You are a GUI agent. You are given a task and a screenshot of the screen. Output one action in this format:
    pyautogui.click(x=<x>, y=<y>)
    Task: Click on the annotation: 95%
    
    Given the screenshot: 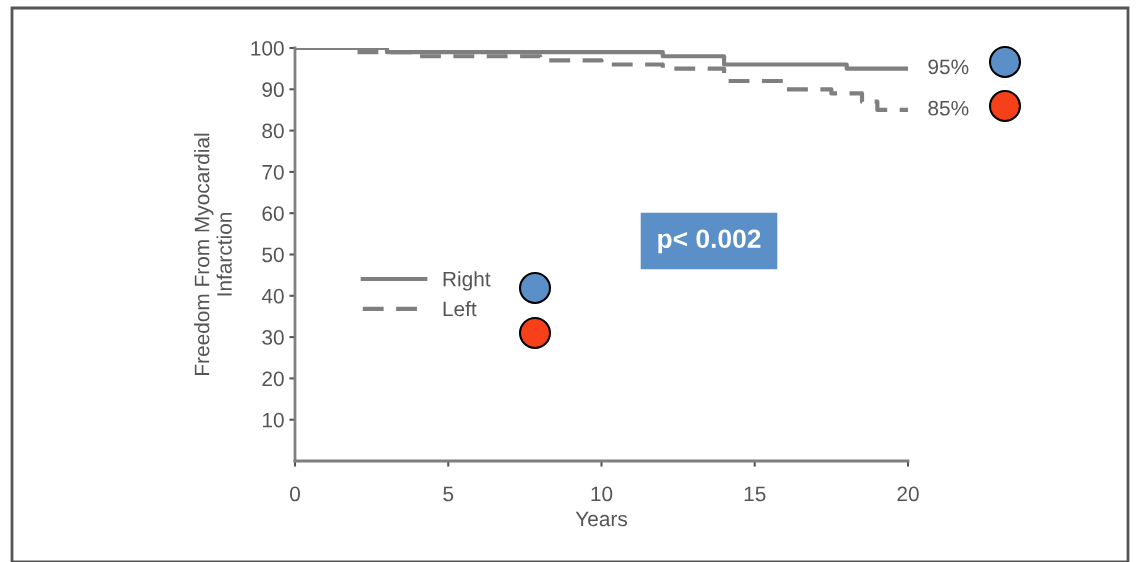 What is the action you would take?
    pyautogui.click(x=948, y=67)
    